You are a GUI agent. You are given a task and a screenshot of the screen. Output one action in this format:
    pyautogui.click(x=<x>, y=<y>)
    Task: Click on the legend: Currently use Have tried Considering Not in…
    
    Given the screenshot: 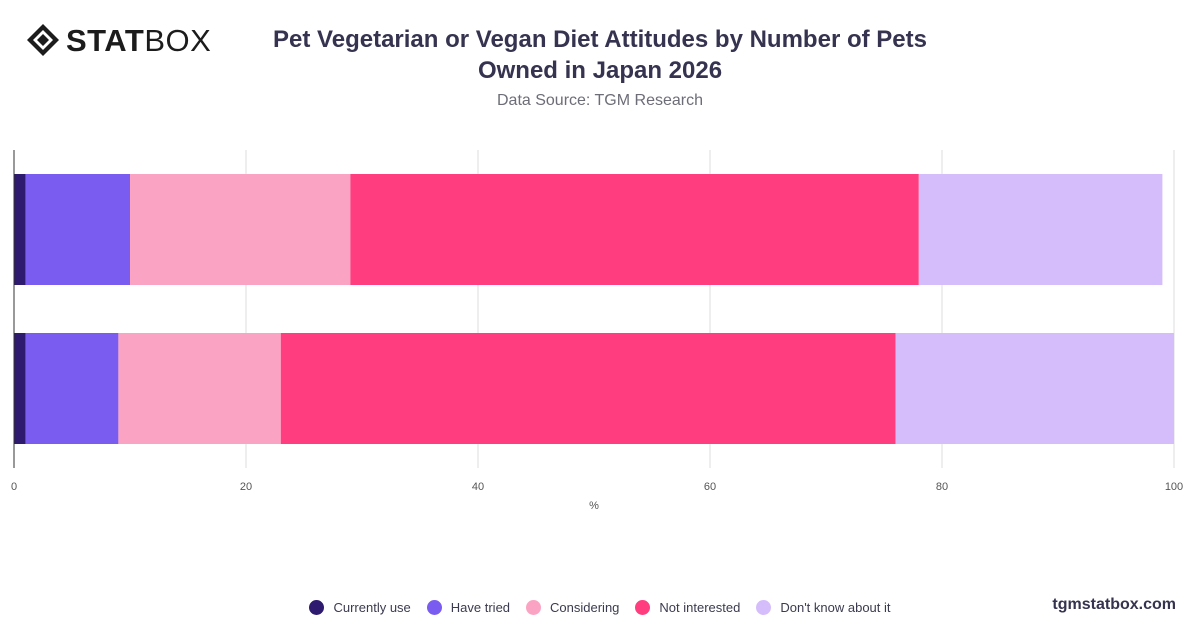 What is the action you would take?
    pyautogui.click(x=600, y=607)
    